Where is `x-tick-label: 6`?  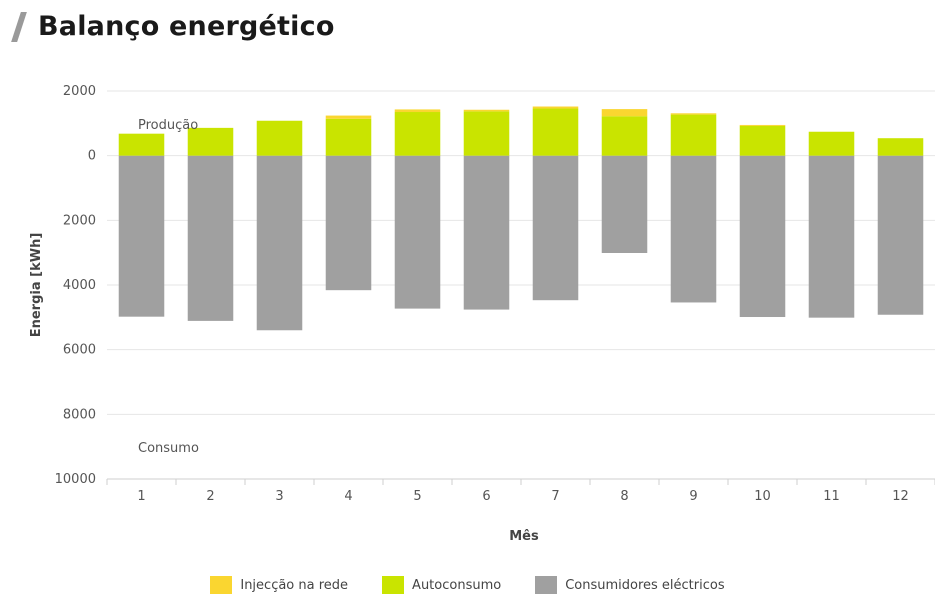
x-tick-label: 6 is located at coordinates (486, 496).